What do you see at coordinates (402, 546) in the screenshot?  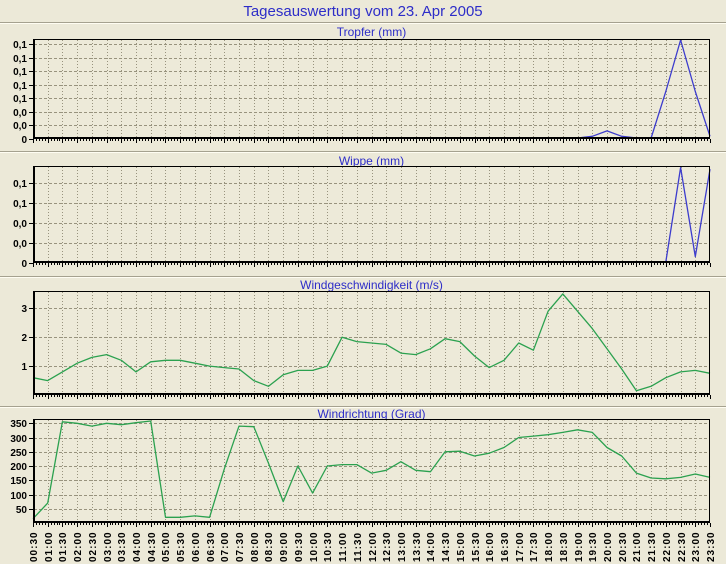 I see `x-tick-label: 13:00` at bounding box center [402, 546].